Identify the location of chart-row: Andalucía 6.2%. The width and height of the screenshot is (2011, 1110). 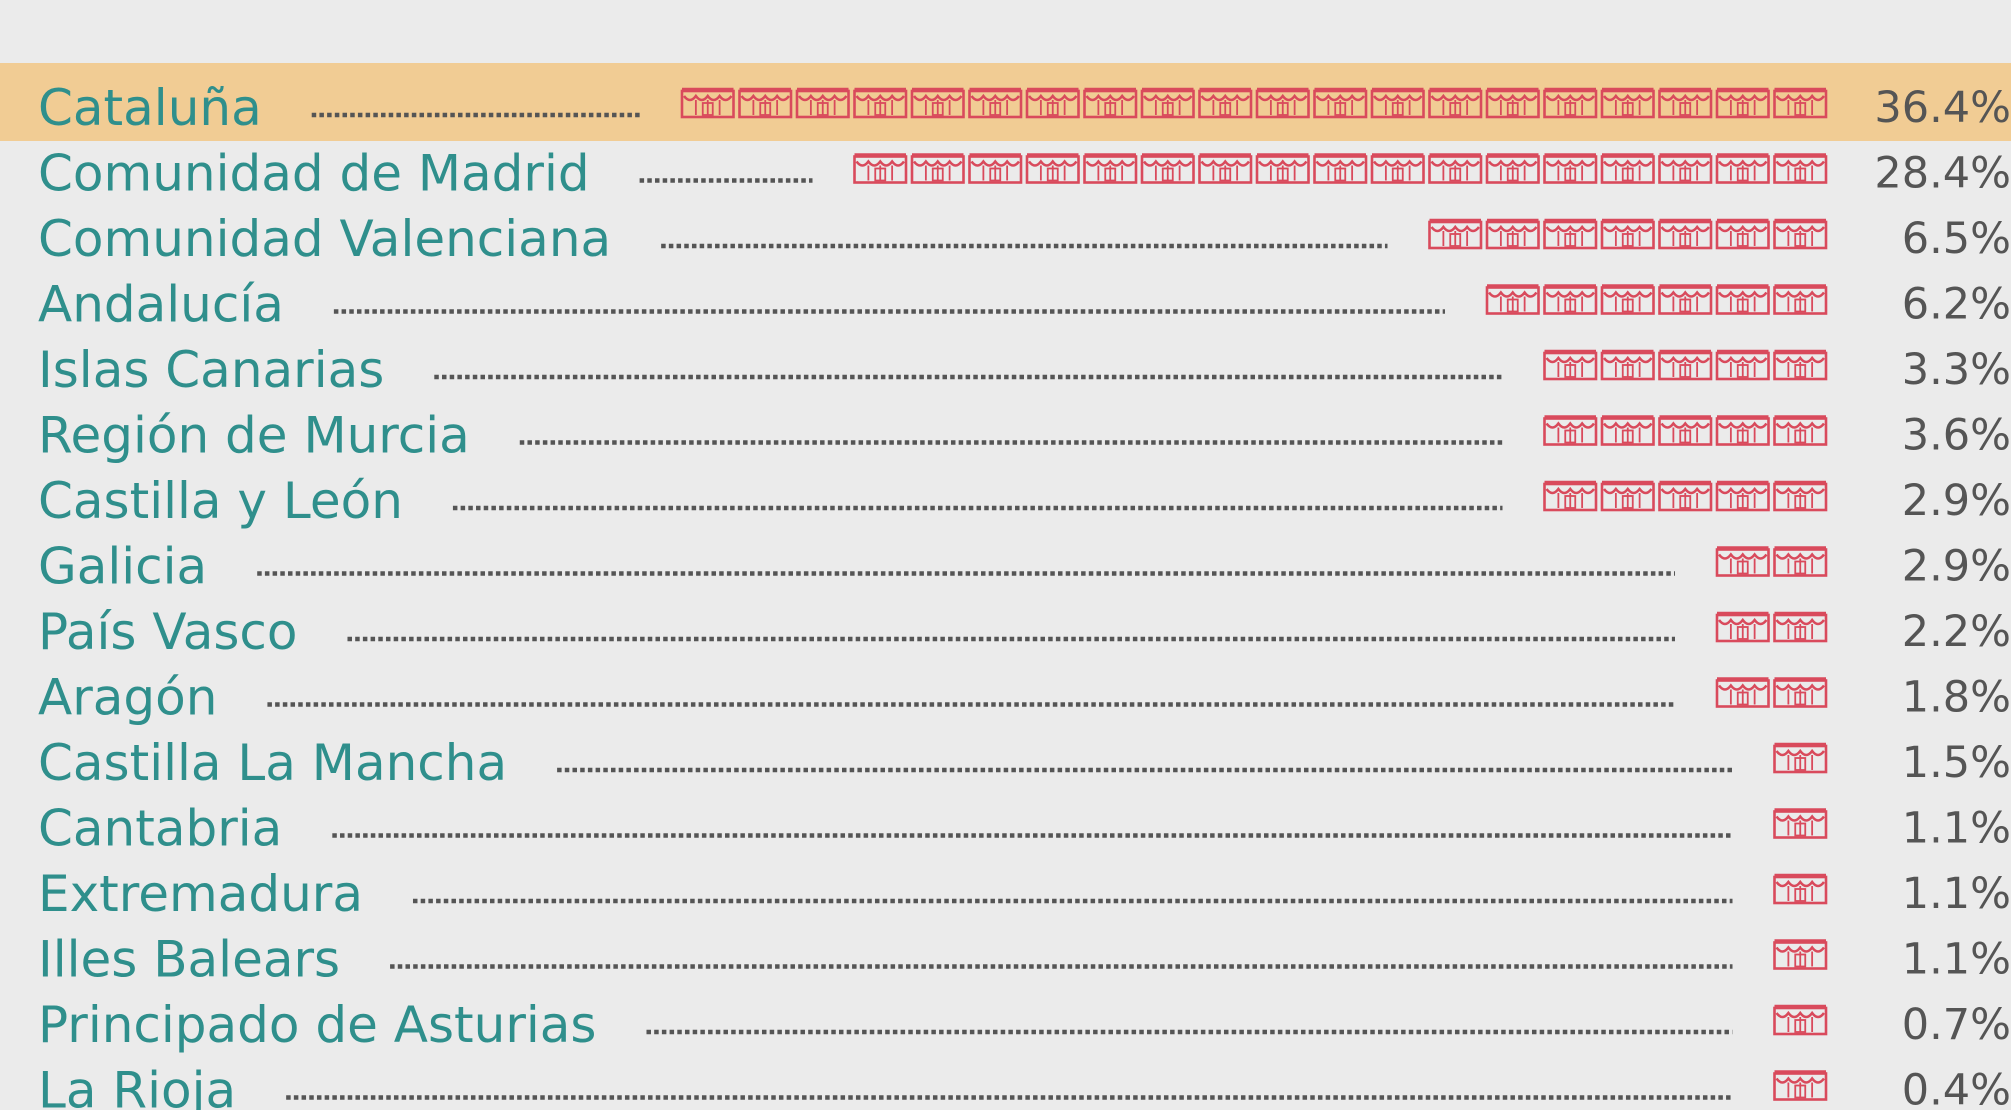
(1024, 305).